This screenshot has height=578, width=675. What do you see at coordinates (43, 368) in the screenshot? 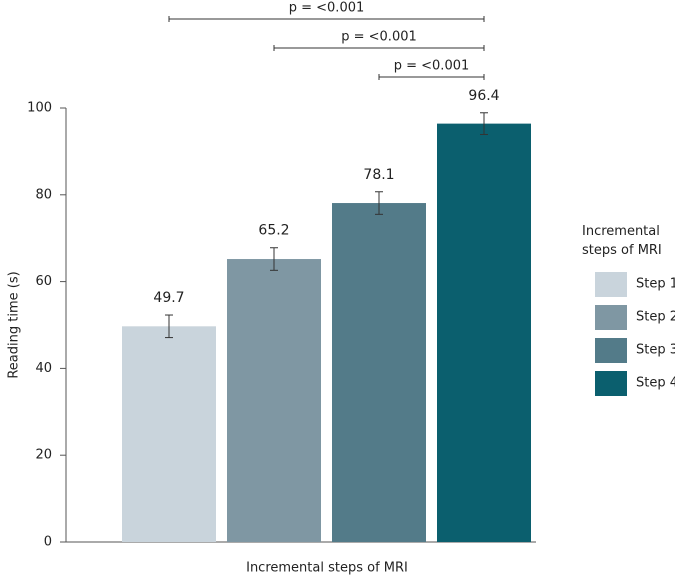
I see `y-tick-label: 40` at bounding box center [43, 368].